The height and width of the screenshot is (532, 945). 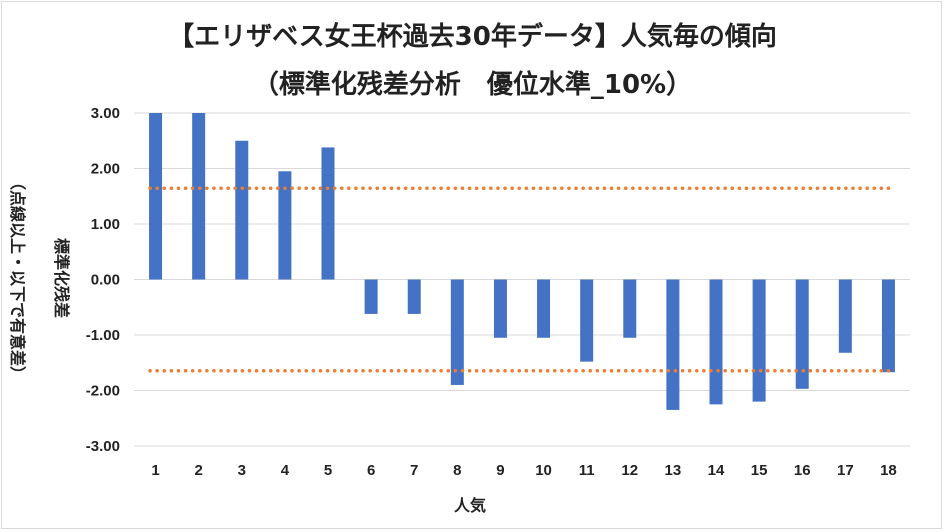 What do you see at coordinates (802, 470) in the screenshot?
I see `x-tick-label: 16` at bounding box center [802, 470].